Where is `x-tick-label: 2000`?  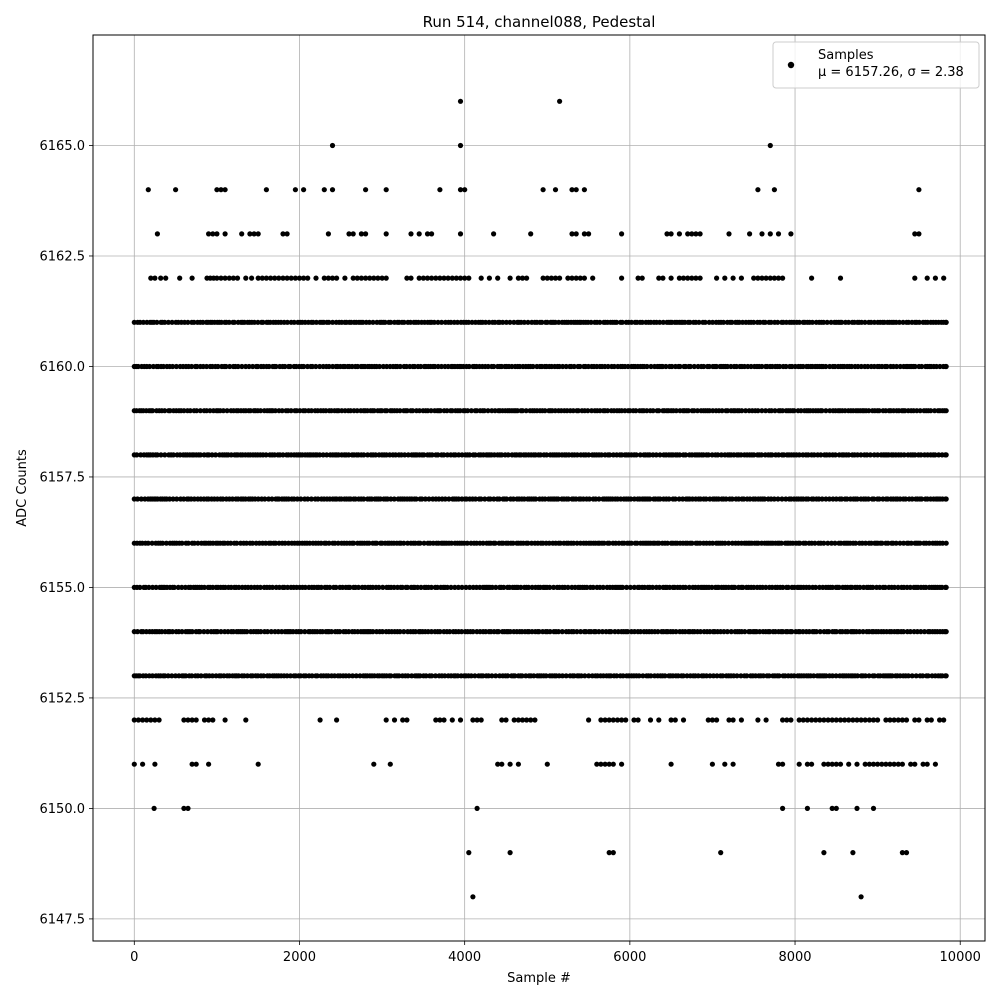
x-tick-label: 2000 is located at coordinates (299, 957).